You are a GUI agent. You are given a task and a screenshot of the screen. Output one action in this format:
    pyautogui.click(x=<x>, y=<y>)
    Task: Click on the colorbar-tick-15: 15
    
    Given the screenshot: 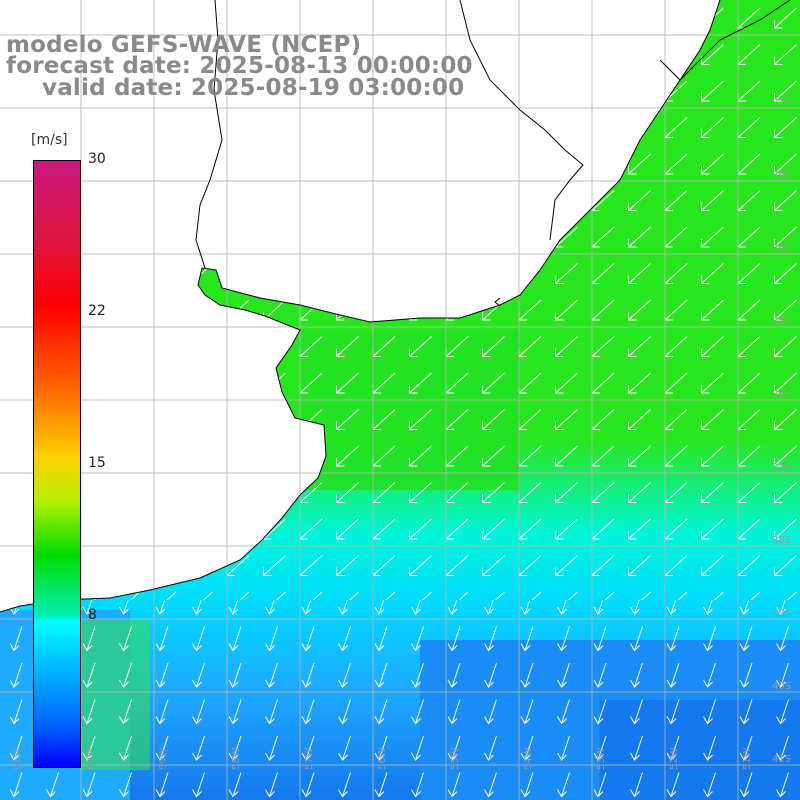 What is the action you would take?
    pyautogui.click(x=97, y=463)
    